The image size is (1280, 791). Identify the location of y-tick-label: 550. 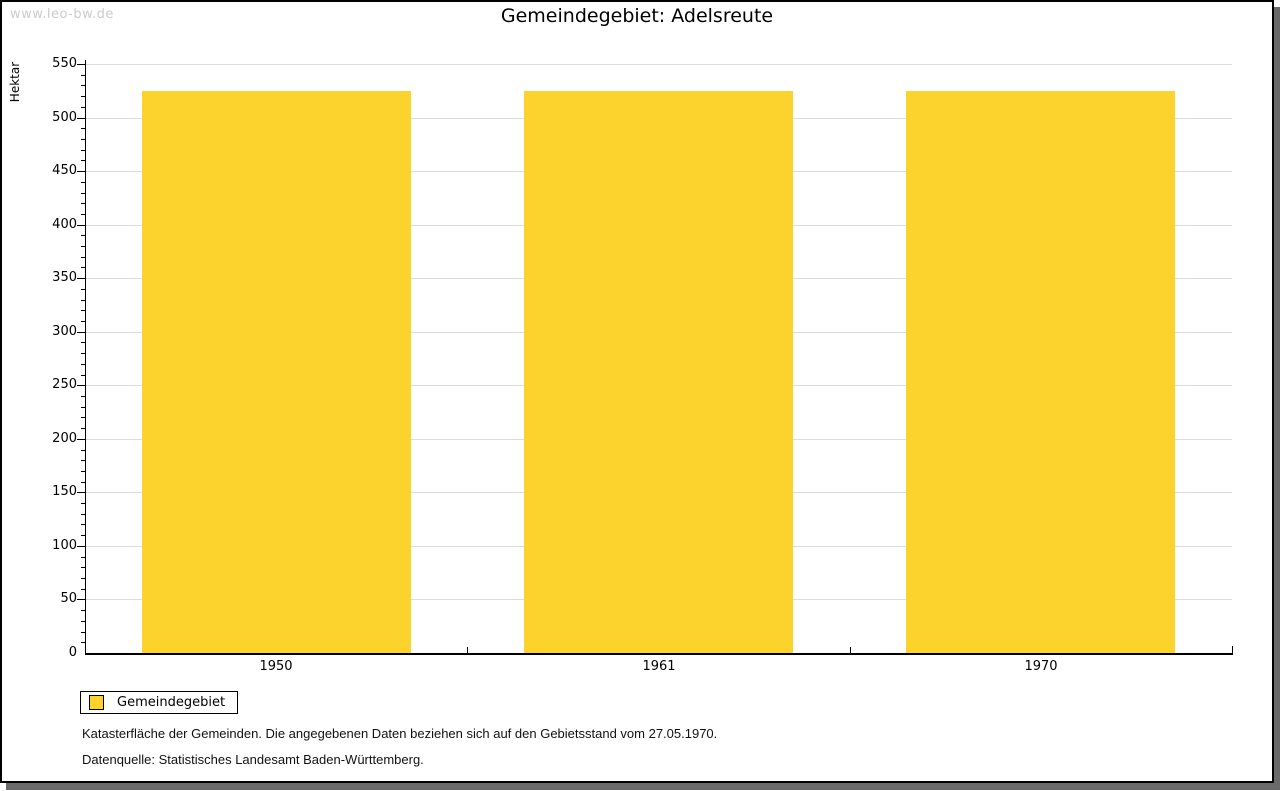
(64, 63).